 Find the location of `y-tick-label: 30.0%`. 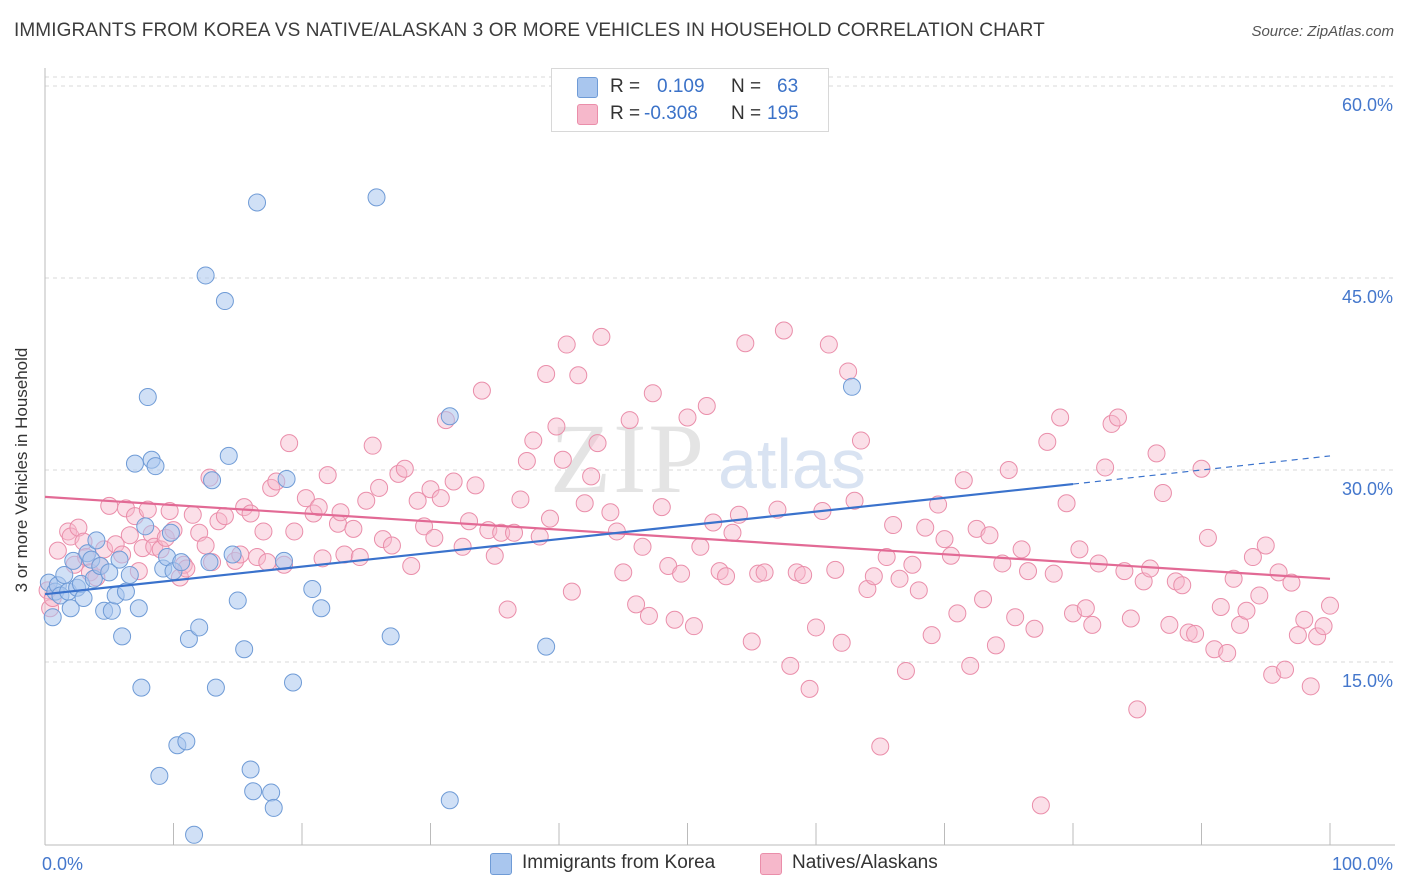

y-tick-label: 30.0% is located at coordinates (1367, 489).